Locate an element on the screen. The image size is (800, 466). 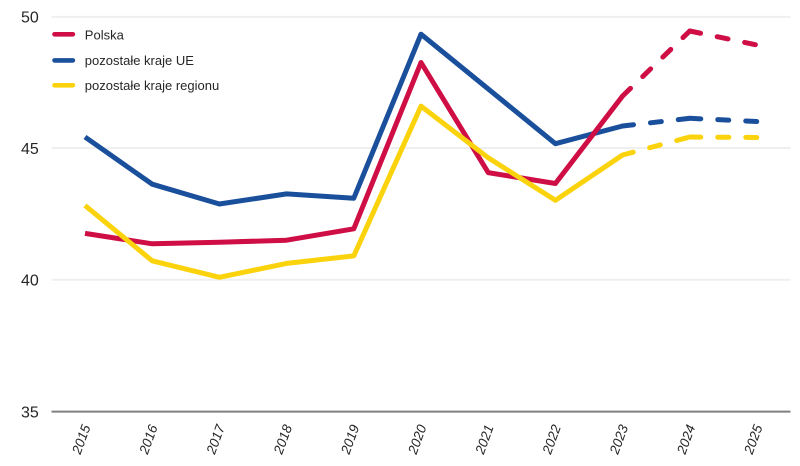
svg-text: 2021 is located at coordinates (484, 440).